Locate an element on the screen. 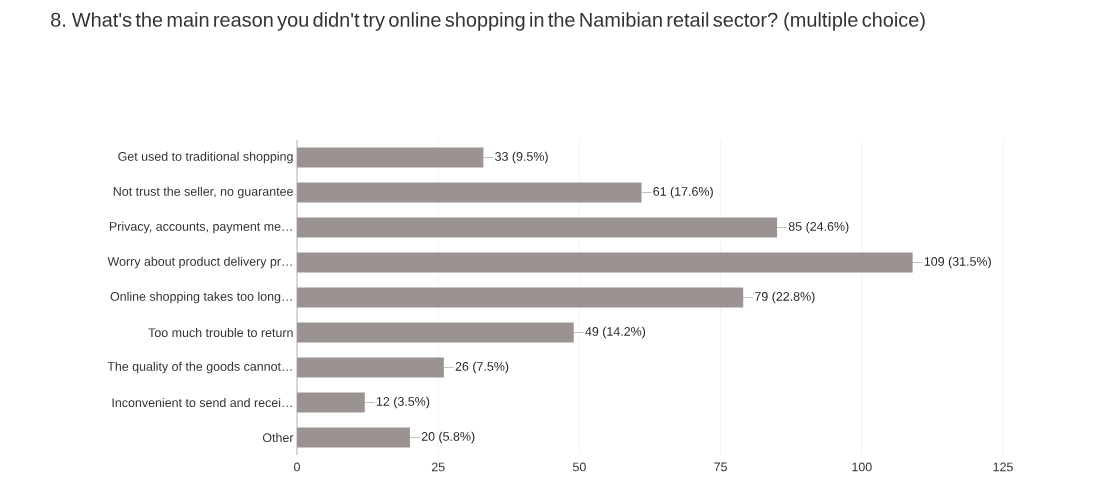 The height and width of the screenshot is (487, 1102). data-label: 109 (31.5%) is located at coordinates (957, 262).